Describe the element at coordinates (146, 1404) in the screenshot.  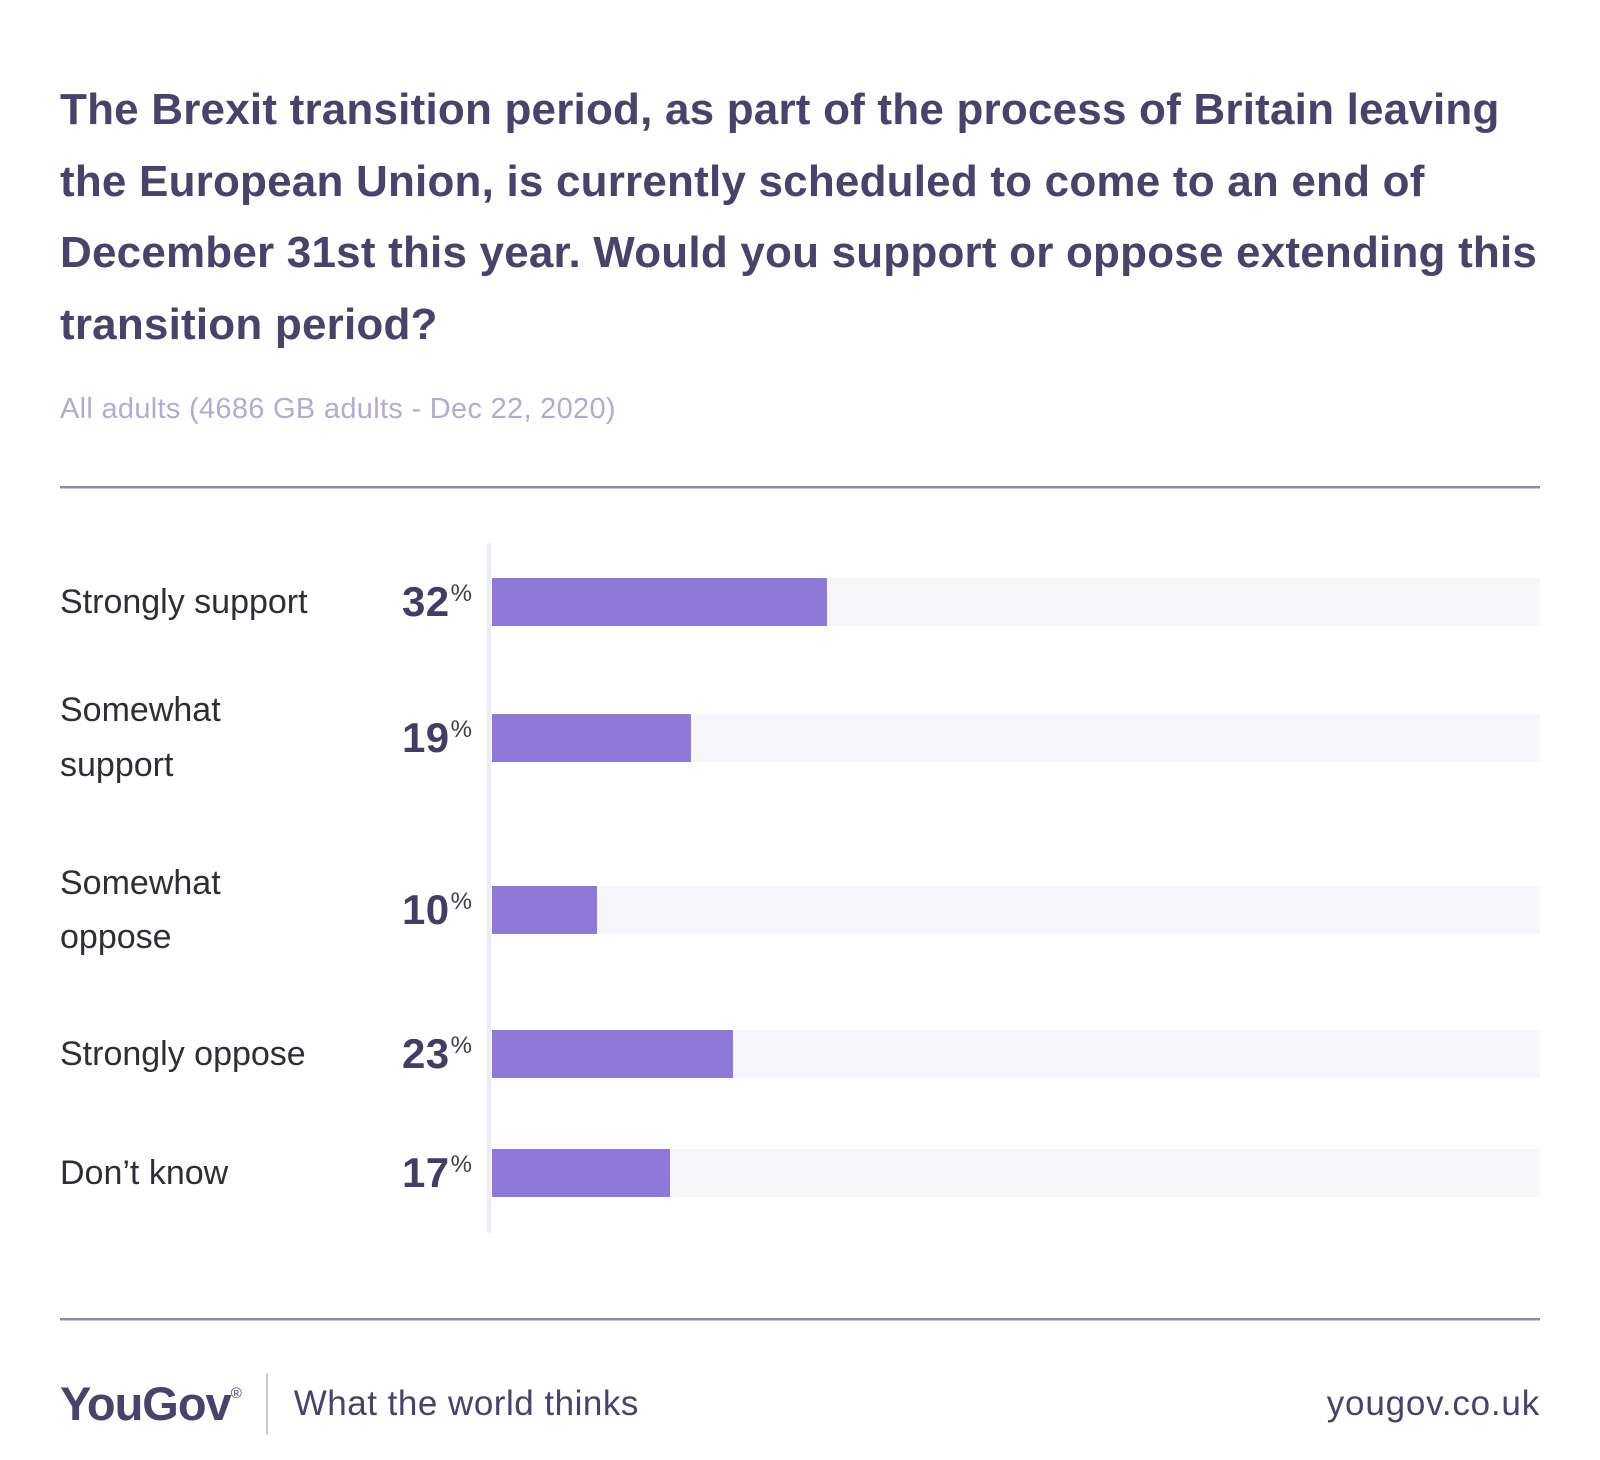
I see `yougov-logo-text: YouGov` at that location.